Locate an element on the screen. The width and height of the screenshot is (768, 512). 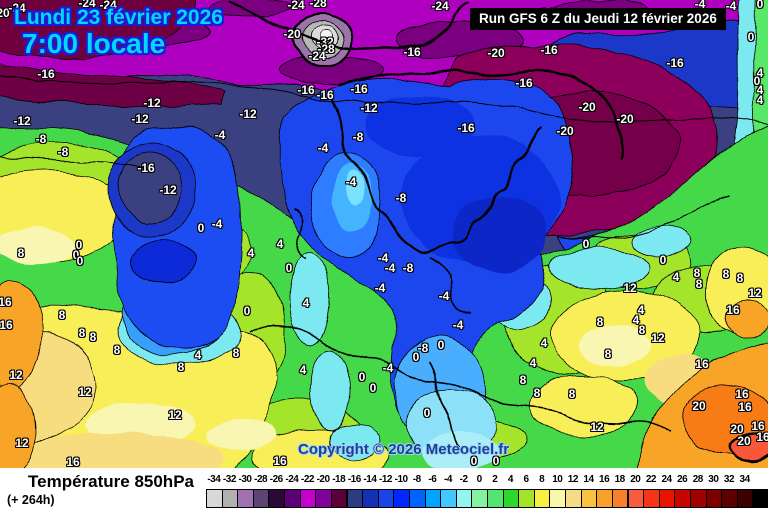
forecast-datetime: Lundi 23 février 2026 7:00 locale is located at coordinates (118, 33).